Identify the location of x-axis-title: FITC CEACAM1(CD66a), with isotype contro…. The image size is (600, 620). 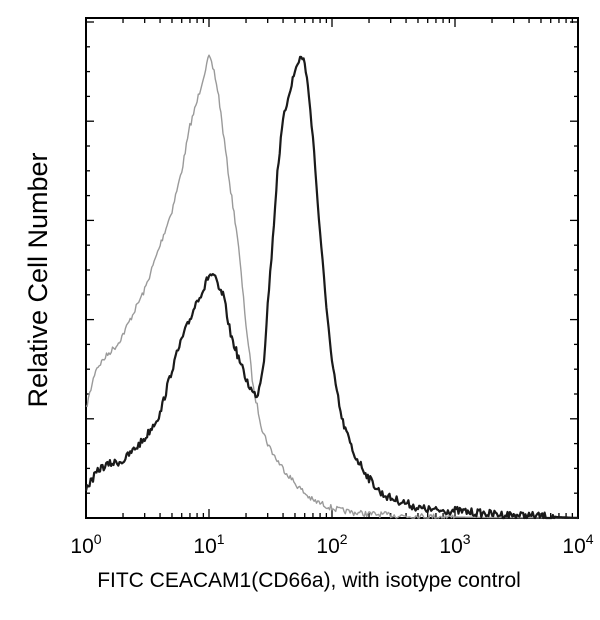
(309, 580).